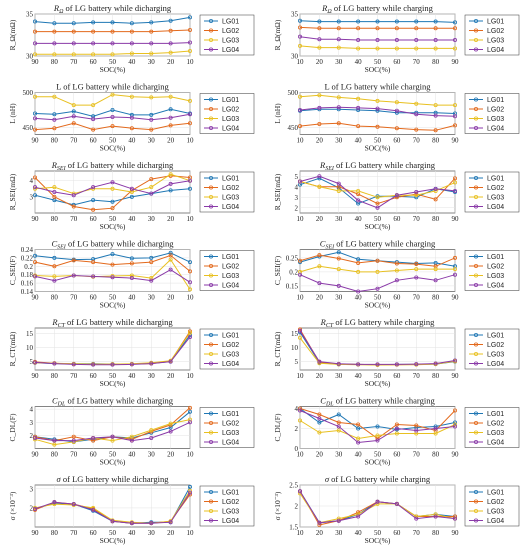 The height and width of the screenshot is (550, 525). What do you see at coordinates (32, 181) in the screenshot?
I see `y-tick-label: 4` at bounding box center [32, 181].